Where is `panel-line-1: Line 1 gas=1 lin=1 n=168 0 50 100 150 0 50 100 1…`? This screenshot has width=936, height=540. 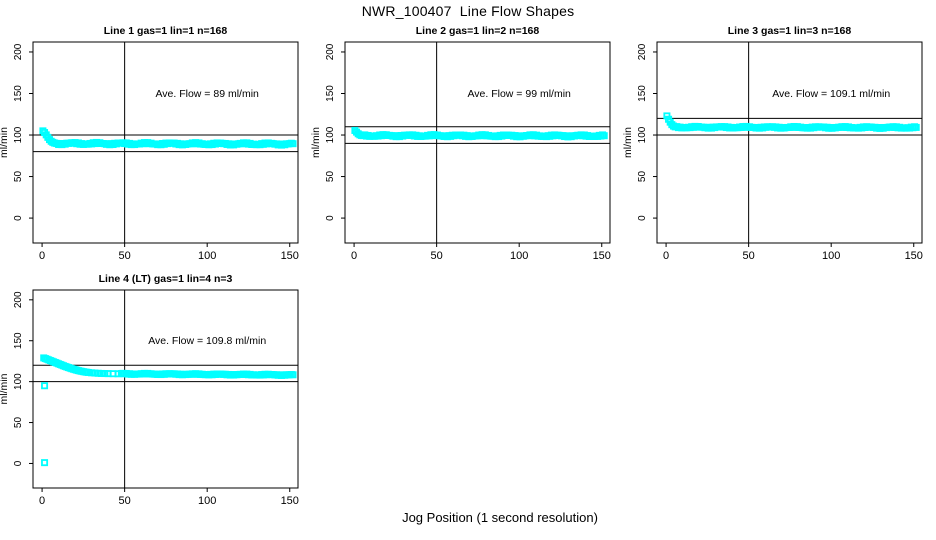
panel-line-1: Line 1 gas=1 lin=1 n=168 0 50 100 150 0 50 100 1… is located at coordinates (149, 143).